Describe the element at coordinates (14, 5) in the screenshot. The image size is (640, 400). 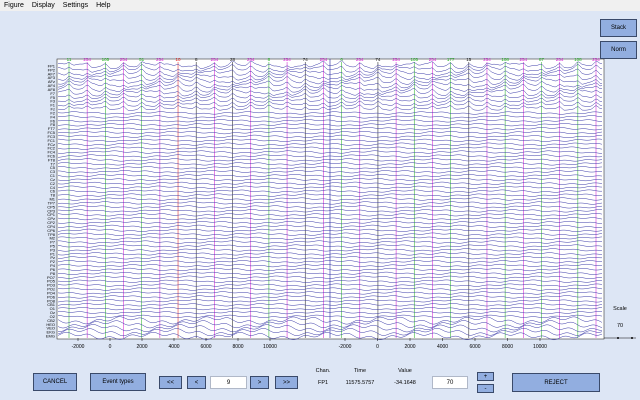
I see `menu-figure: Figure` at that location.